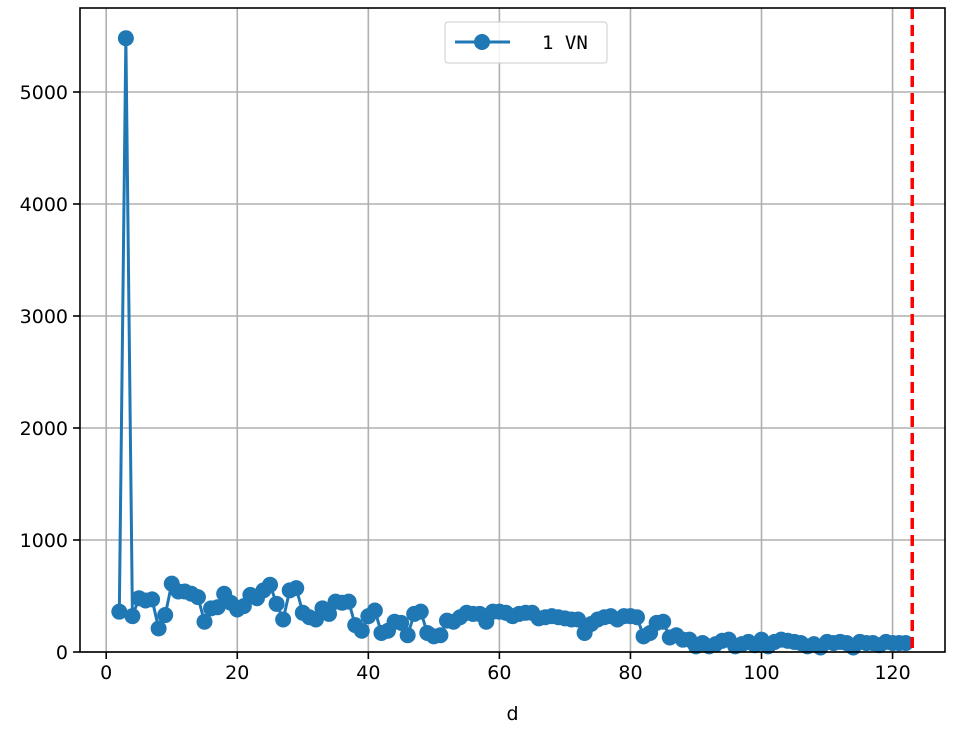  Describe the element at coordinates (44, 541) in the screenshot. I see `y-tick-label: 1000` at that location.